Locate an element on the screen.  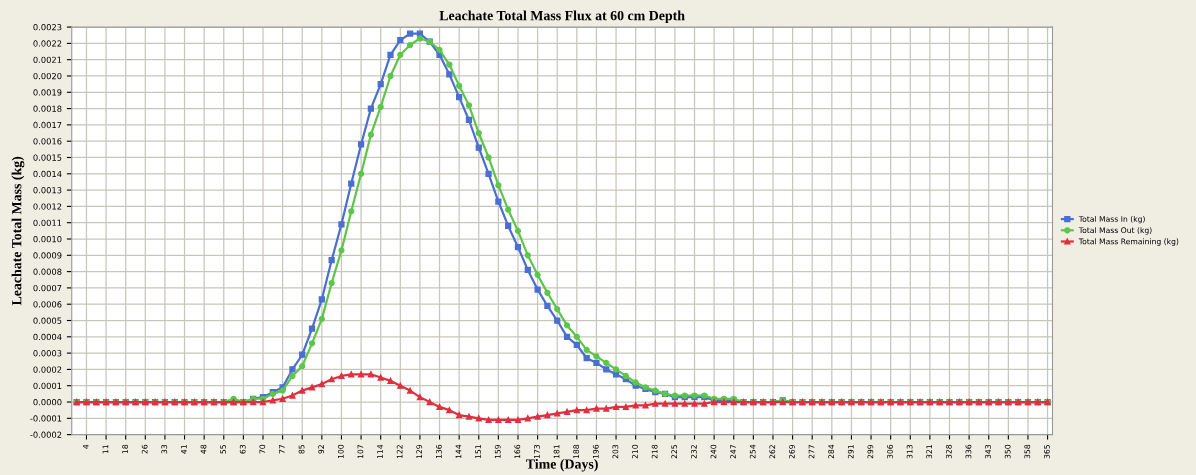
x-axis-title: Time (Days) is located at coordinates (562, 465).